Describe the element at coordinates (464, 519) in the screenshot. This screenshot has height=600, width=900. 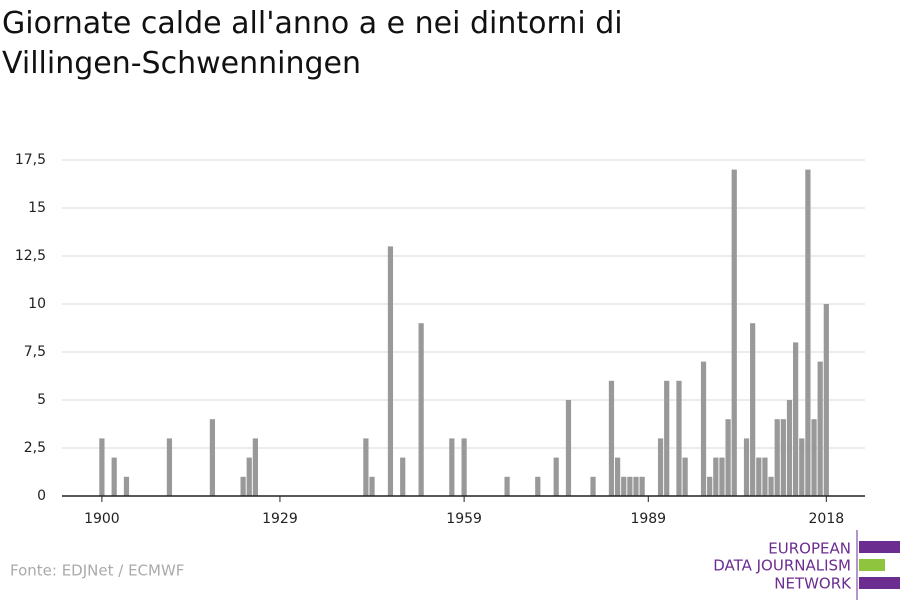
I see `x-tick-label: 1959` at that location.